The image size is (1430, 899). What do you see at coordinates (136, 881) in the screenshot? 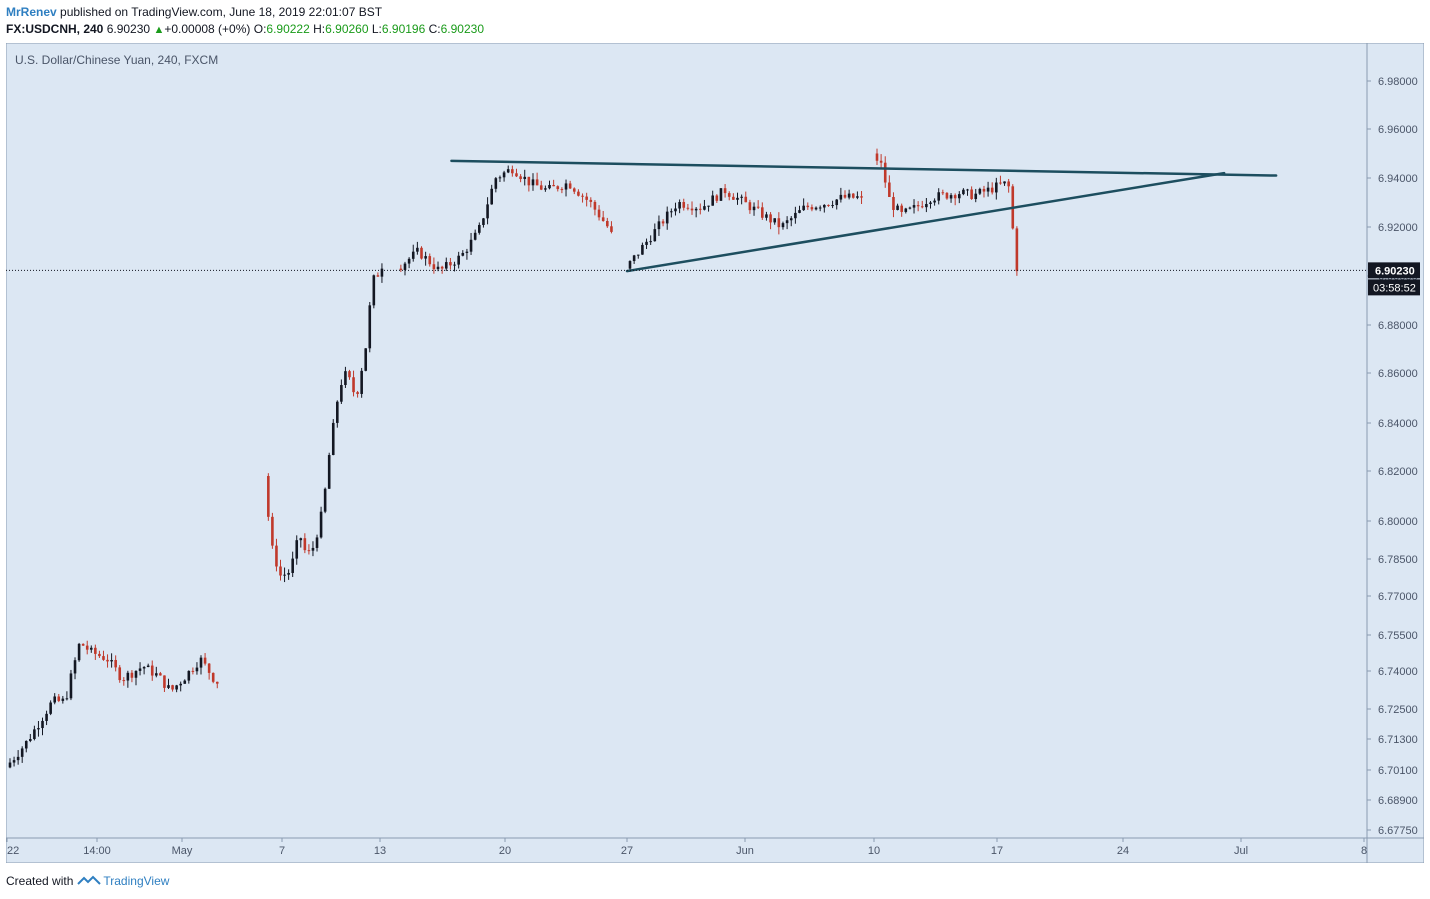
I see `tradingview-link: TradingView` at bounding box center [136, 881].